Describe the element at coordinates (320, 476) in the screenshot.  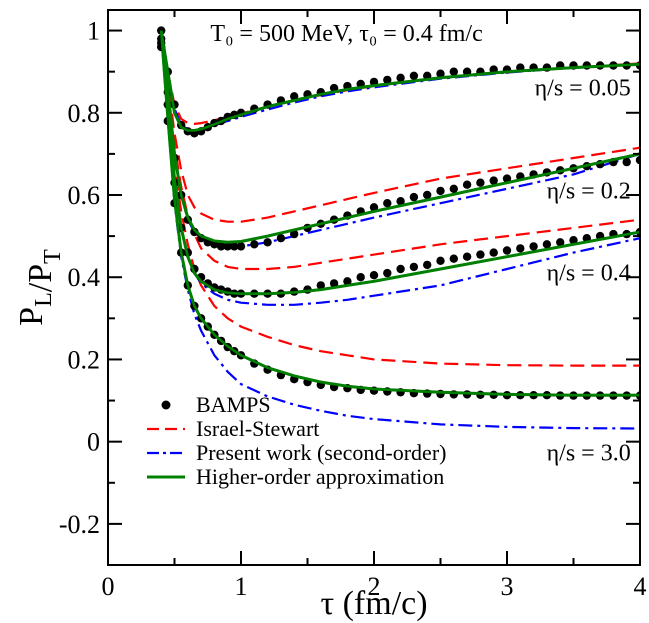
I see `legend-label: Higher-order approximation` at that location.